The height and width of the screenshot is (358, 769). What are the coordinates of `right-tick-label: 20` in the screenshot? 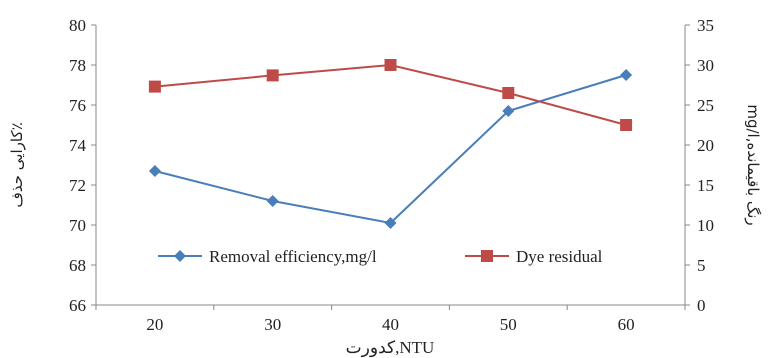 It's located at (705, 145).